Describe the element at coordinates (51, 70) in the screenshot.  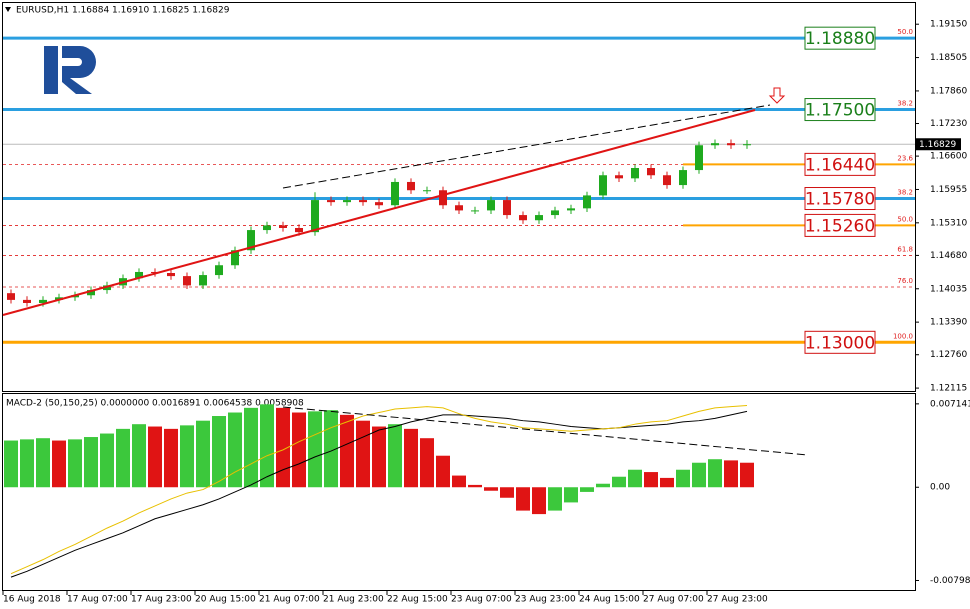
I see `logo-stem` at that location.